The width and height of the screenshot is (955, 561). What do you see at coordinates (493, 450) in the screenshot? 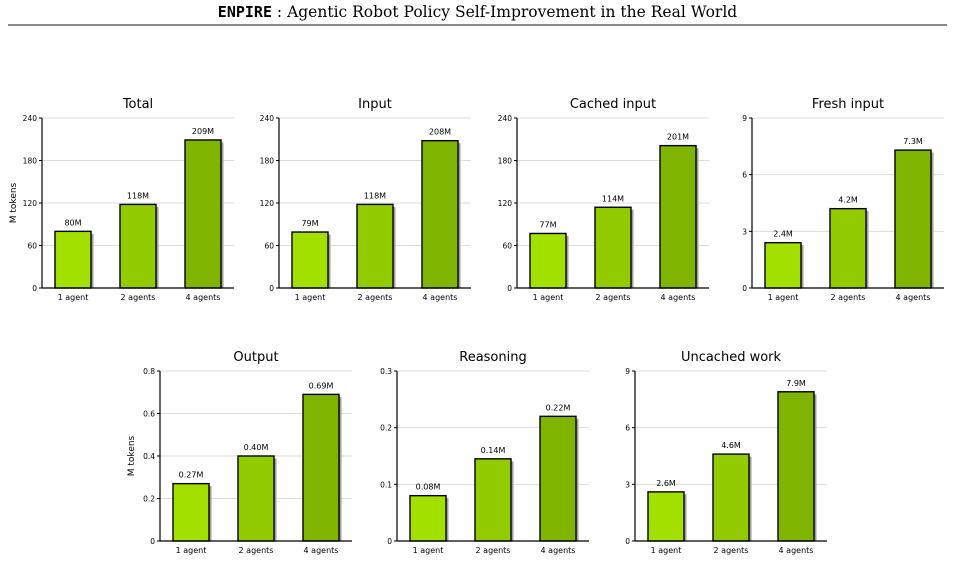
I see `bar-data-label: 0.14M` at bounding box center [493, 450].